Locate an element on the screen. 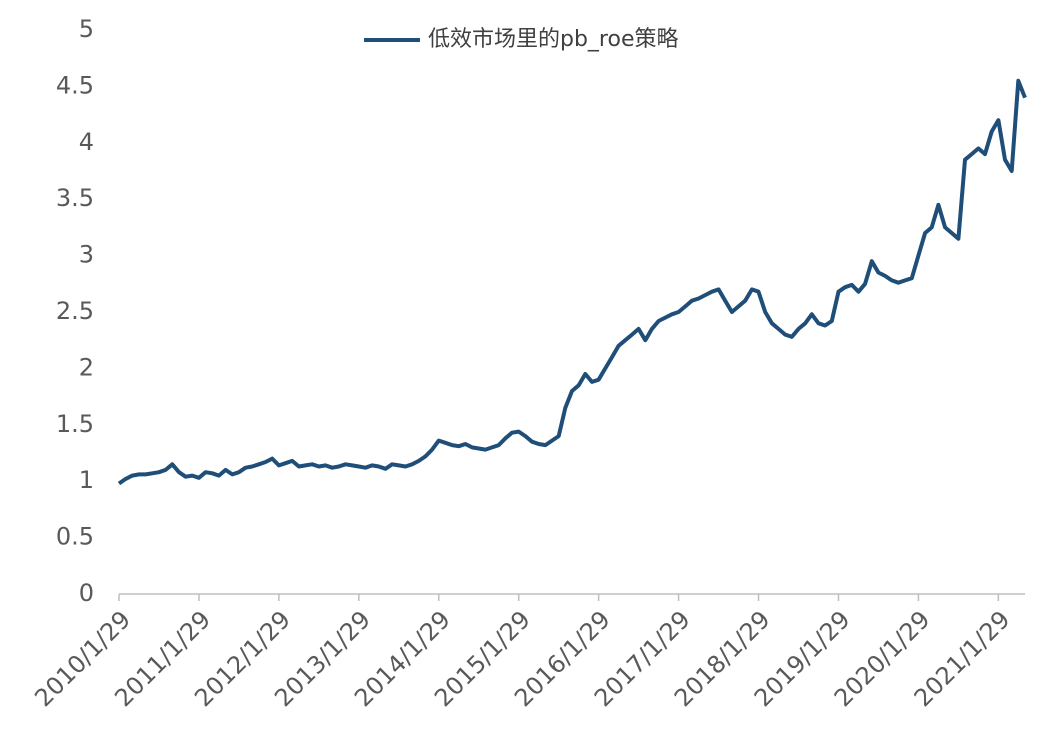 Image resolution: width=1041 pixels, height=729 pixels. y-tick-label: 1 is located at coordinates (86, 480).